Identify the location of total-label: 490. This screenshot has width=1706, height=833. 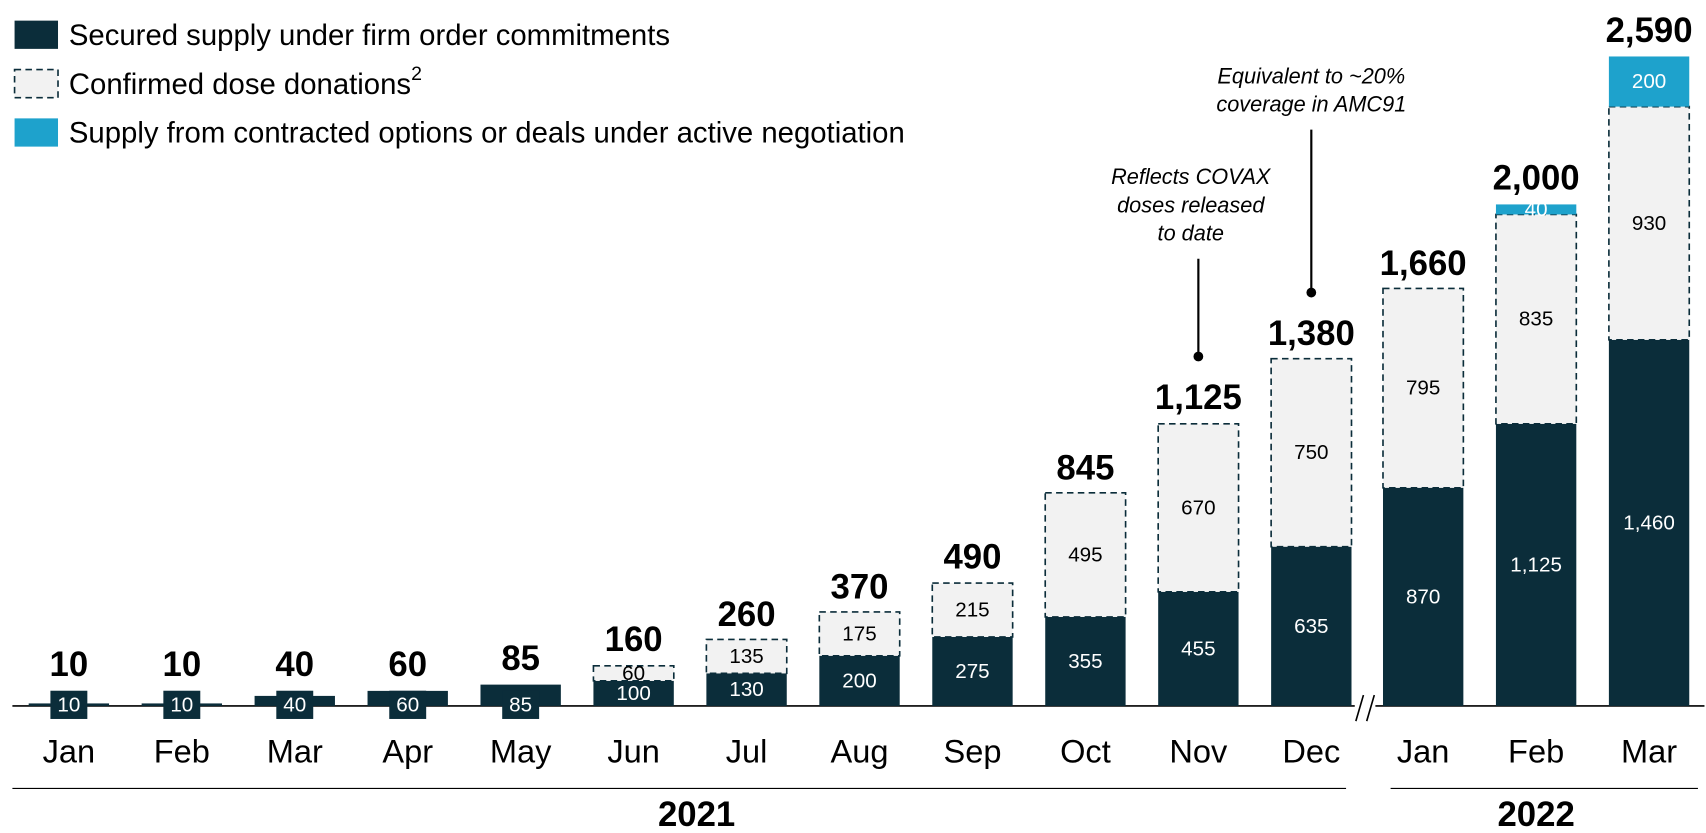
(972, 557).